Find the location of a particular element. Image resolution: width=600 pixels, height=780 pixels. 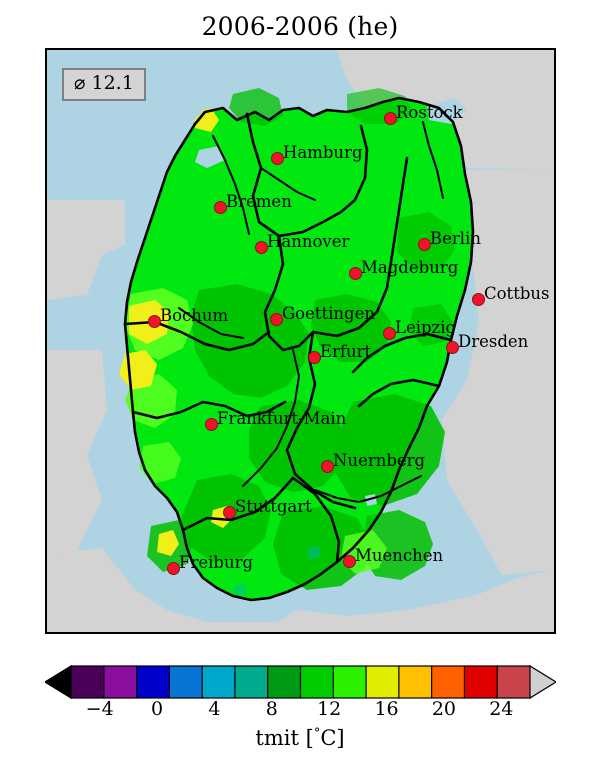

colorbar-tick-label: 8 is located at coordinates (271, 709).